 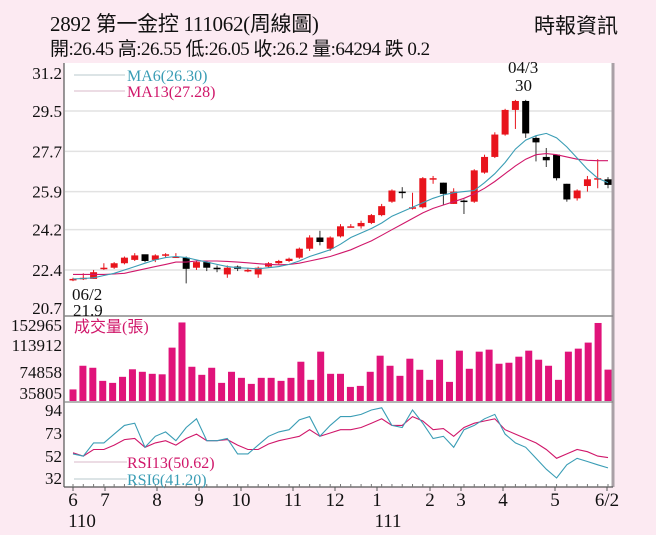 What do you see at coordinates (47, 192) in the screenshot?
I see `price-tick-label: 25.9` at bounding box center [47, 192].